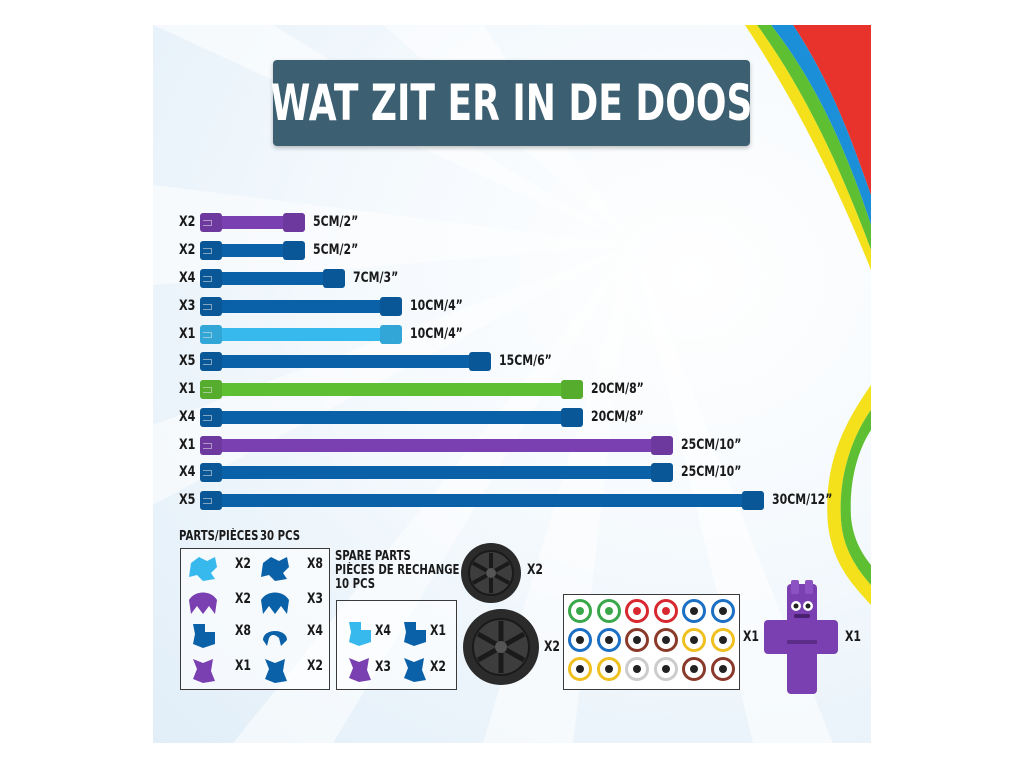  What do you see at coordinates (525, 361) in the screenshot?
I see `rod-length: 15CM/6”` at bounding box center [525, 361].